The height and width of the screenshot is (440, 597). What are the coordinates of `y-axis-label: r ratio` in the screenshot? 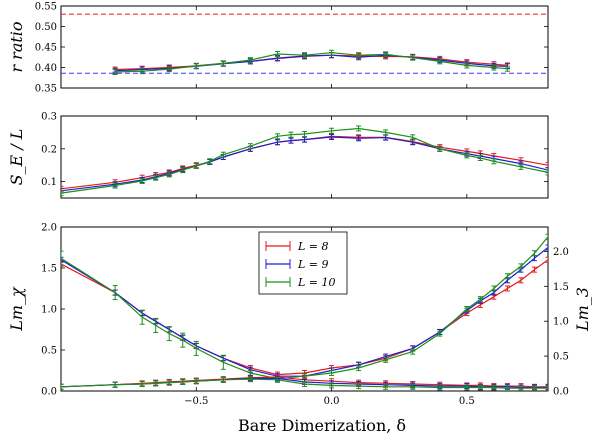 It's located at (16, 46).